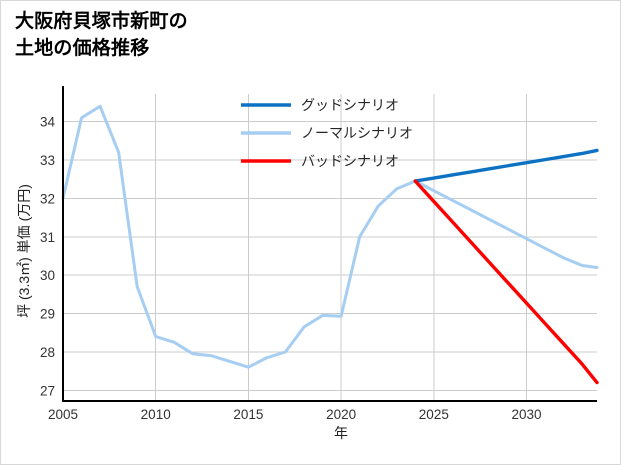 The image size is (621, 465). What do you see at coordinates (48, 257) in the screenshot?
I see `y-tick-labels: 27 28 29 30 31 32 33 34` at bounding box center [48, 257].